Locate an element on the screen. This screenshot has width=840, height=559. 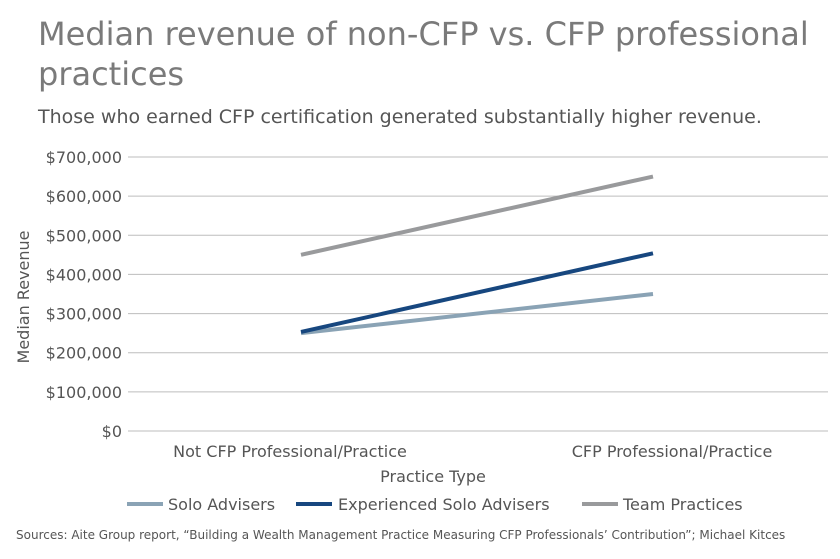
y-tick-label: $0 is located at coordinates (112, 431).